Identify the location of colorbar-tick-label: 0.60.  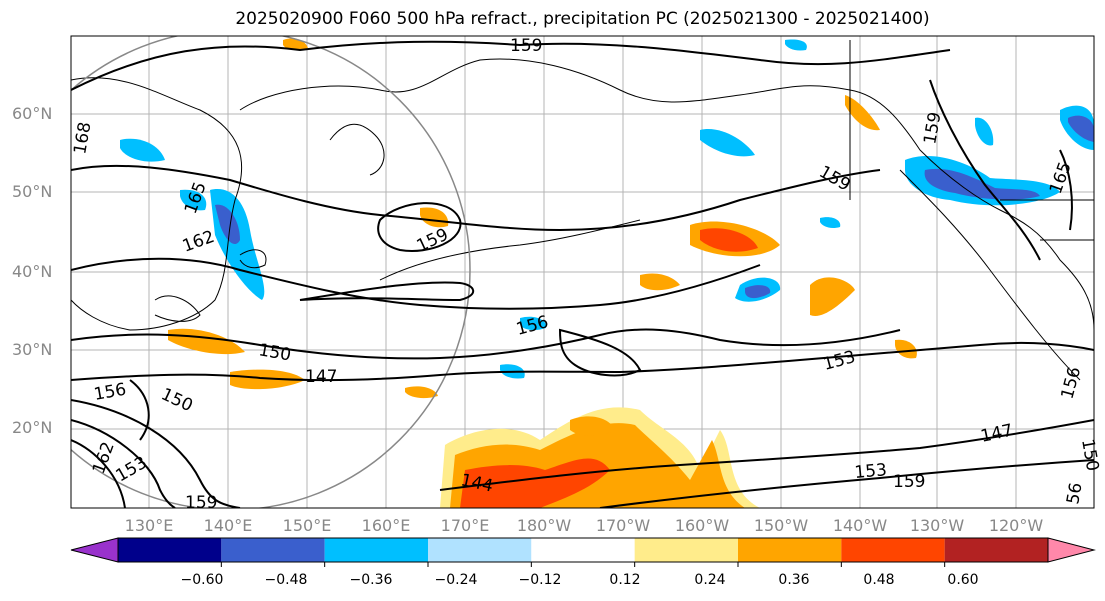
(963, 580).